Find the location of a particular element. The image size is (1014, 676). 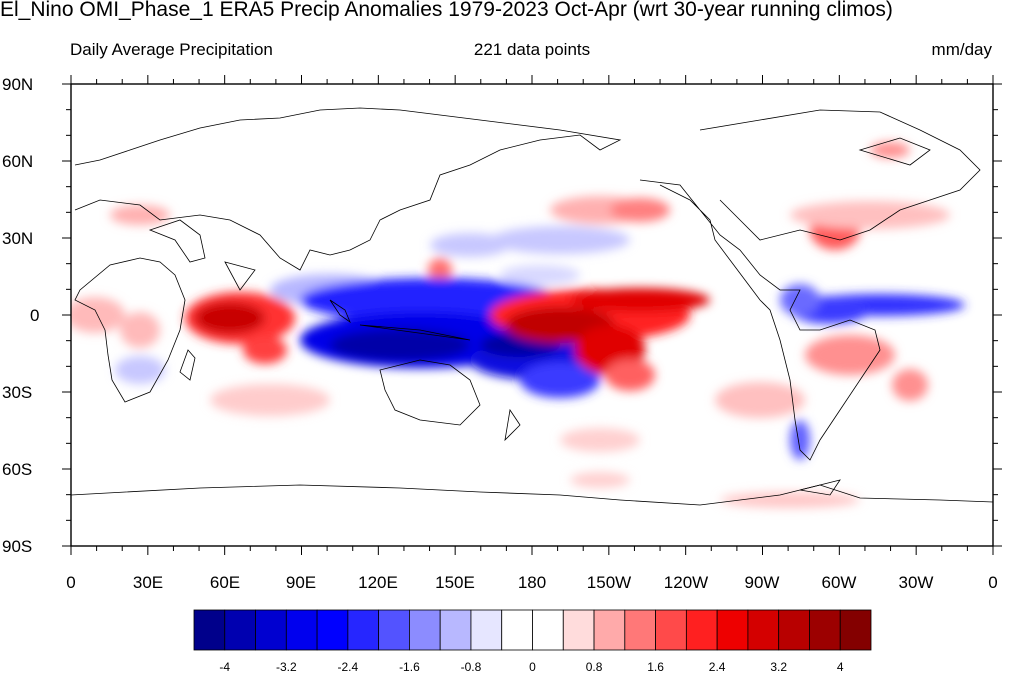

colorbar-tick-label: 3.2 is located at coordinates (779, 667).